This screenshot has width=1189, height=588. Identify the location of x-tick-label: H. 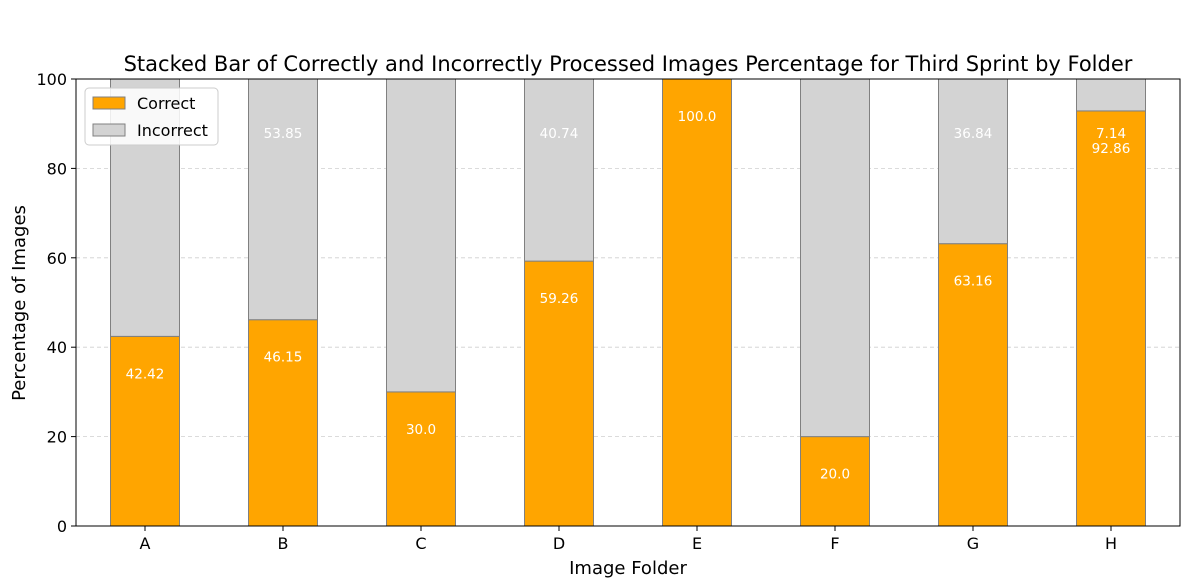
(1111, 543).